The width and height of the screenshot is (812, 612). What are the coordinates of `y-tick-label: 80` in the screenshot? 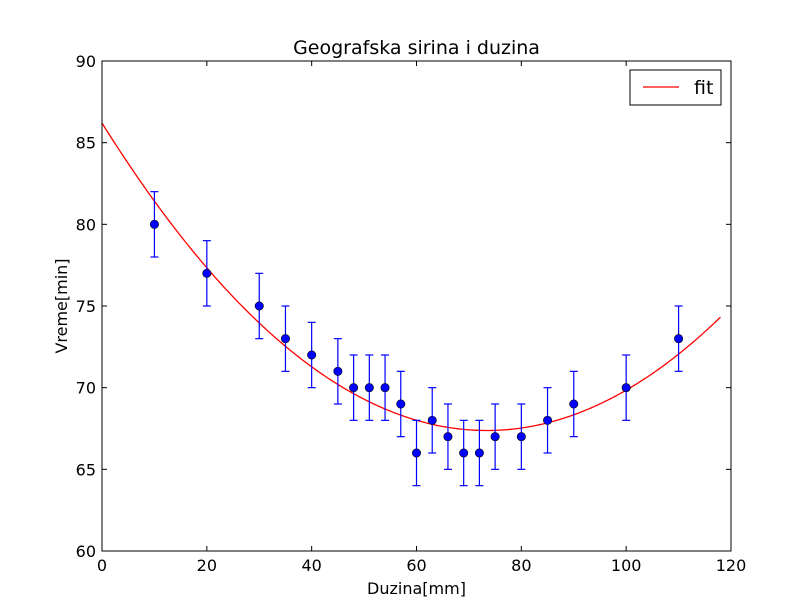 It's located at (86, 224).